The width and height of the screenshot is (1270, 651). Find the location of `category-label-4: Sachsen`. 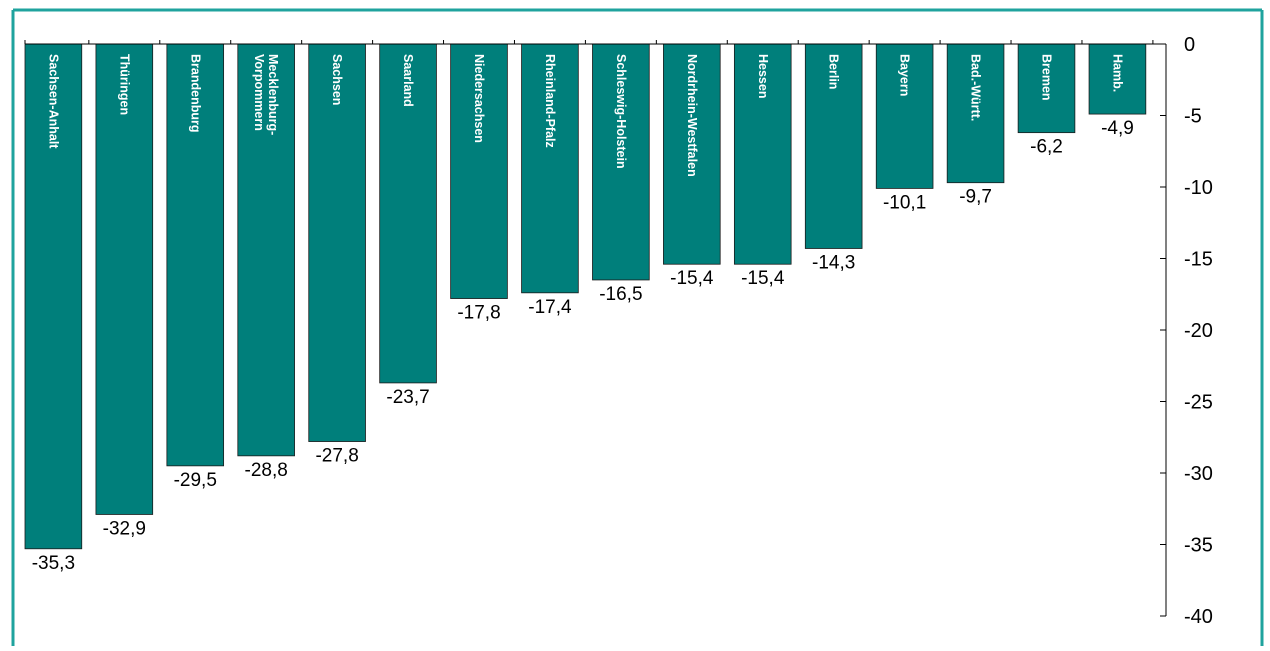

category-label-4: Sachsen is located at coordinates (337, 79).